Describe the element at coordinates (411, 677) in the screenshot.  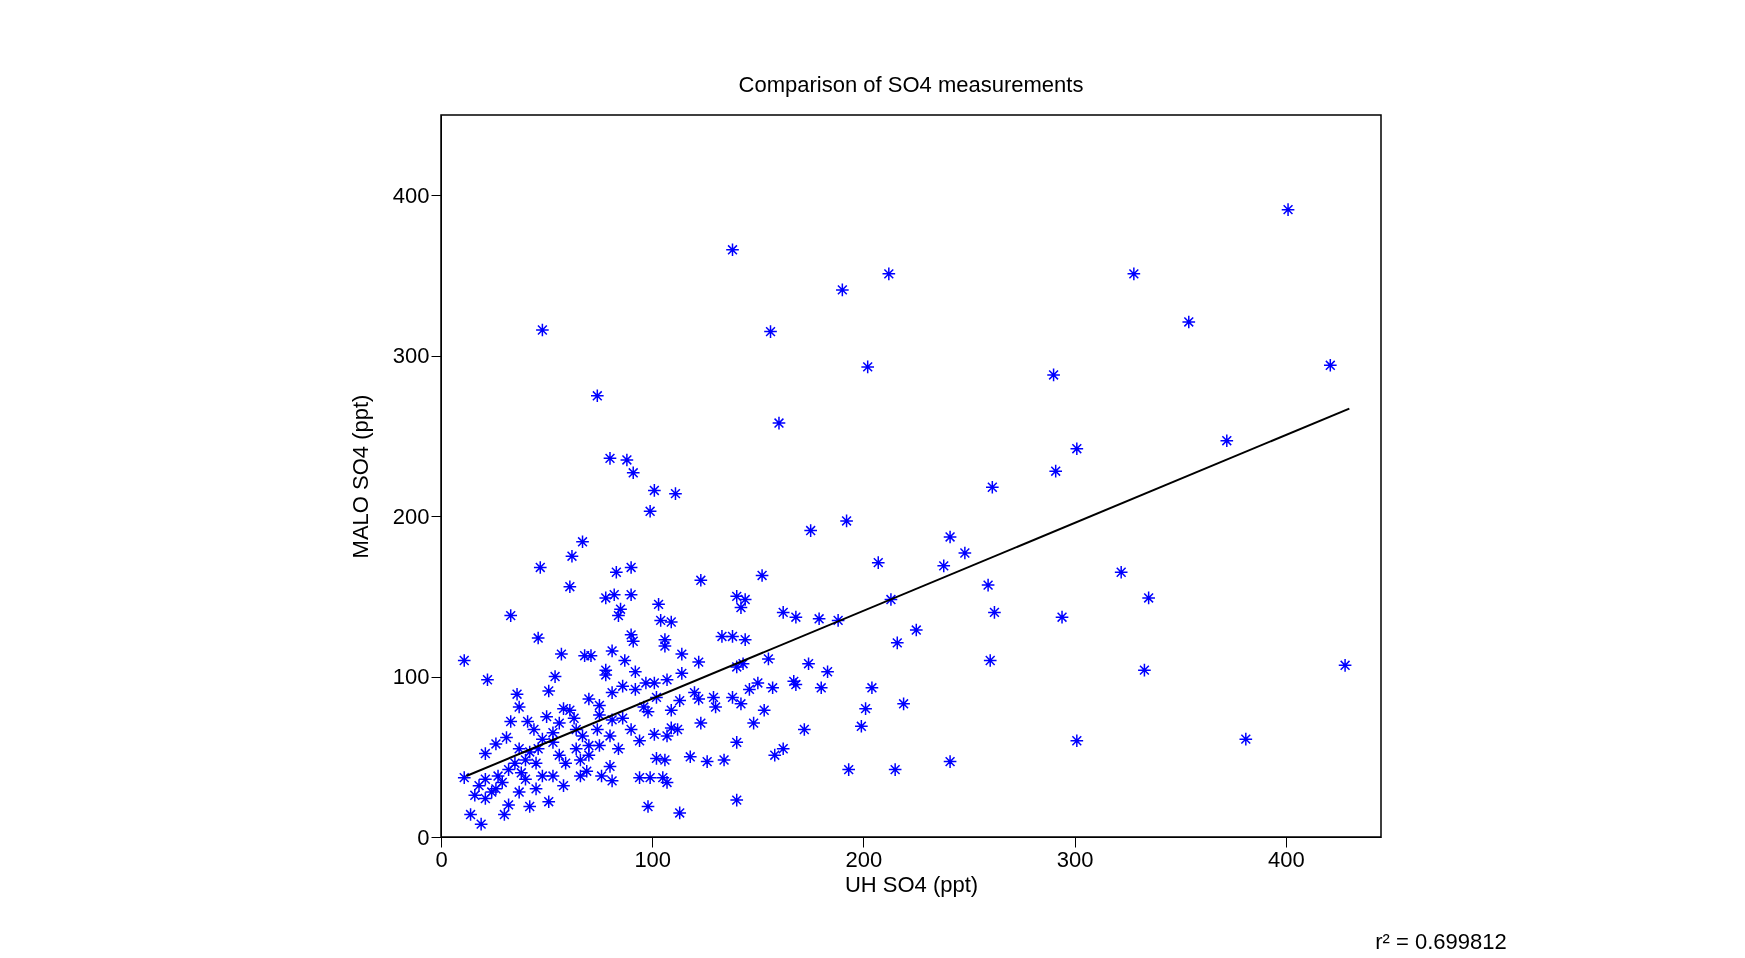
I see `y-tick-label: 100` at that location.